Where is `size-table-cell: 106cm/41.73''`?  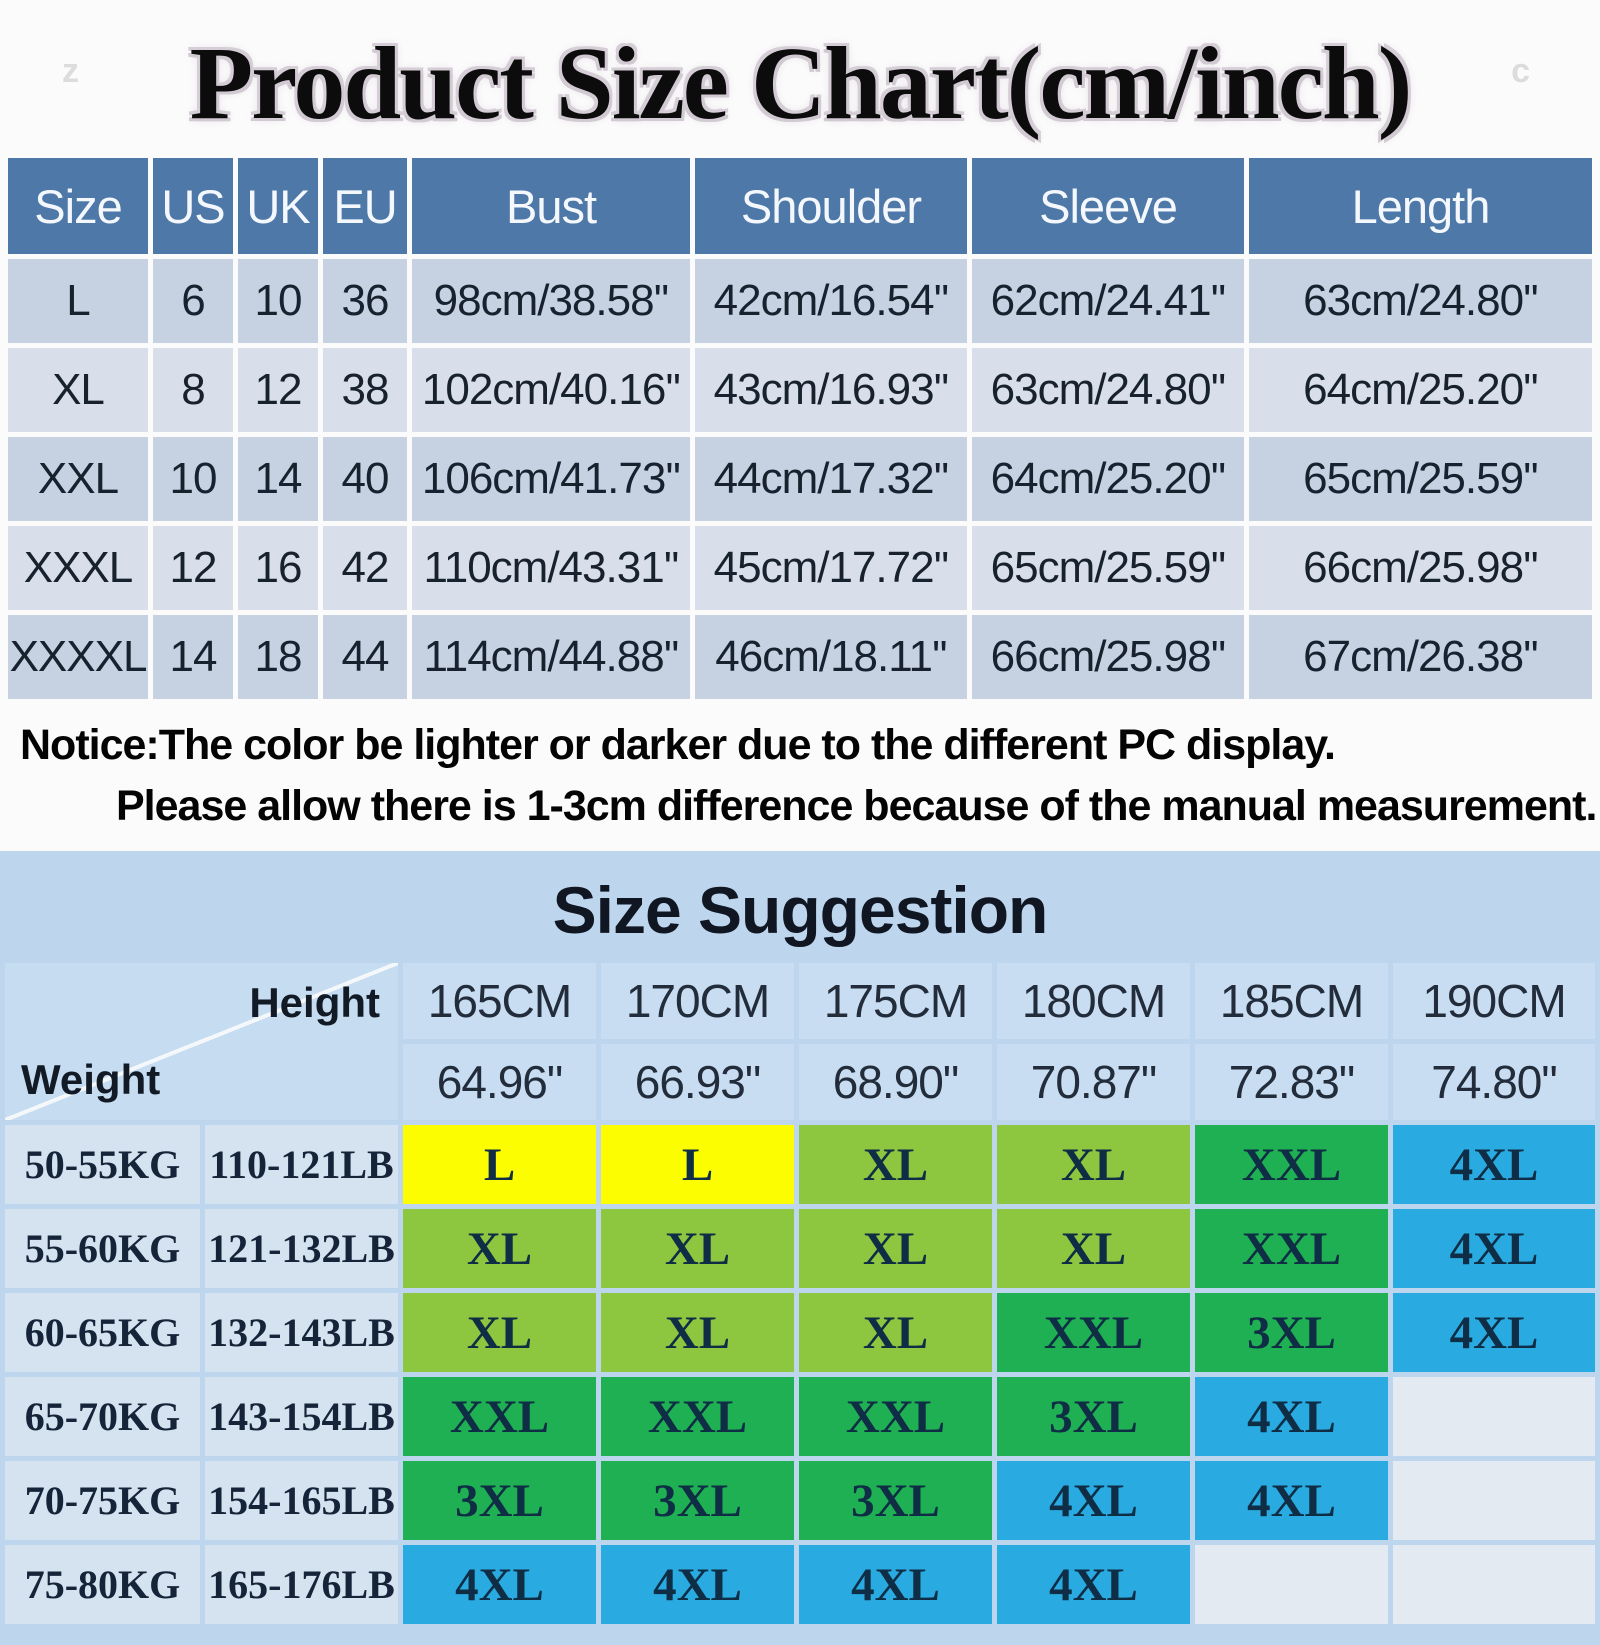
size-table-cell: 106cm/41.73'' is located at coordinates (551, 479).